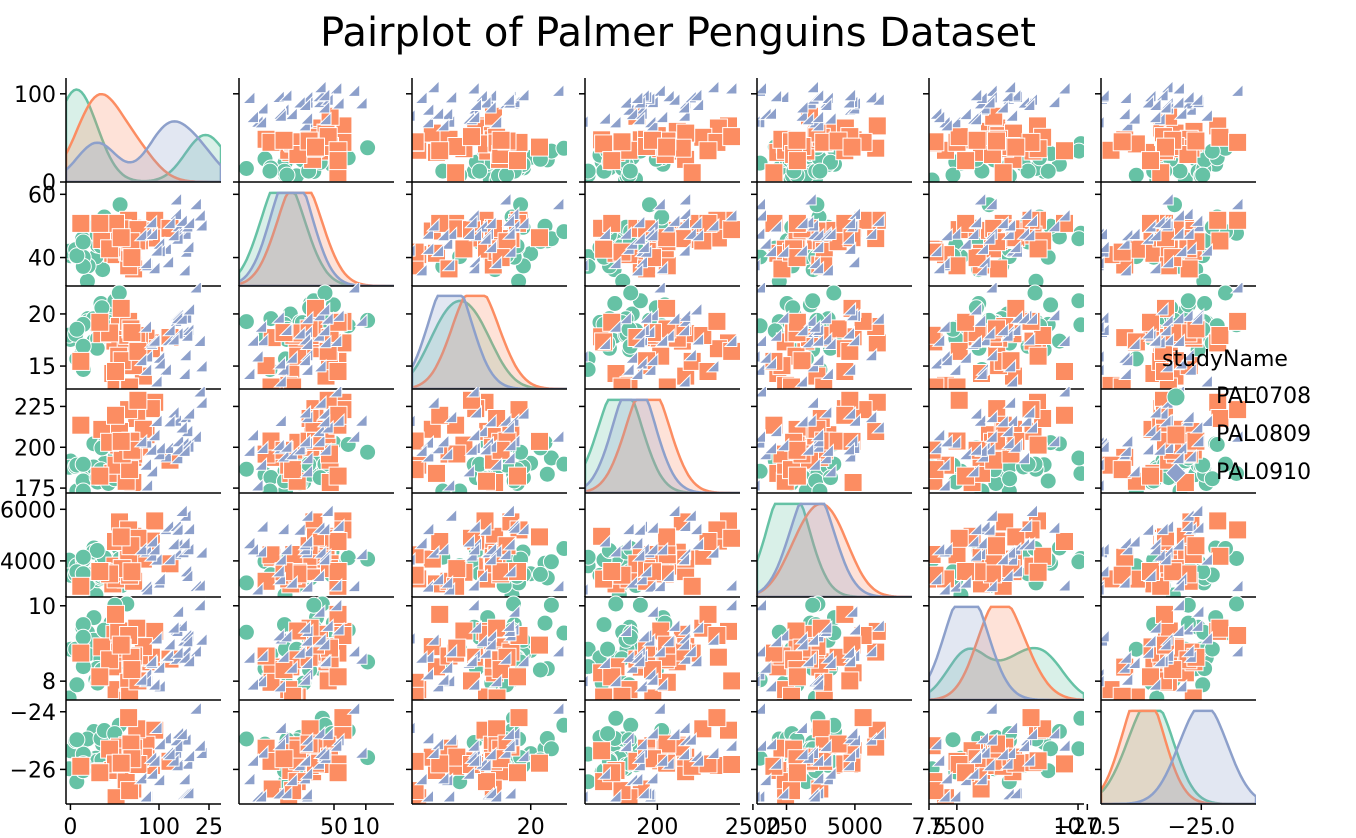  What do you see at coordinates (662, 130) in the screenshot?
I see `panel-0-3-marks` at bounding box center [662, 130].